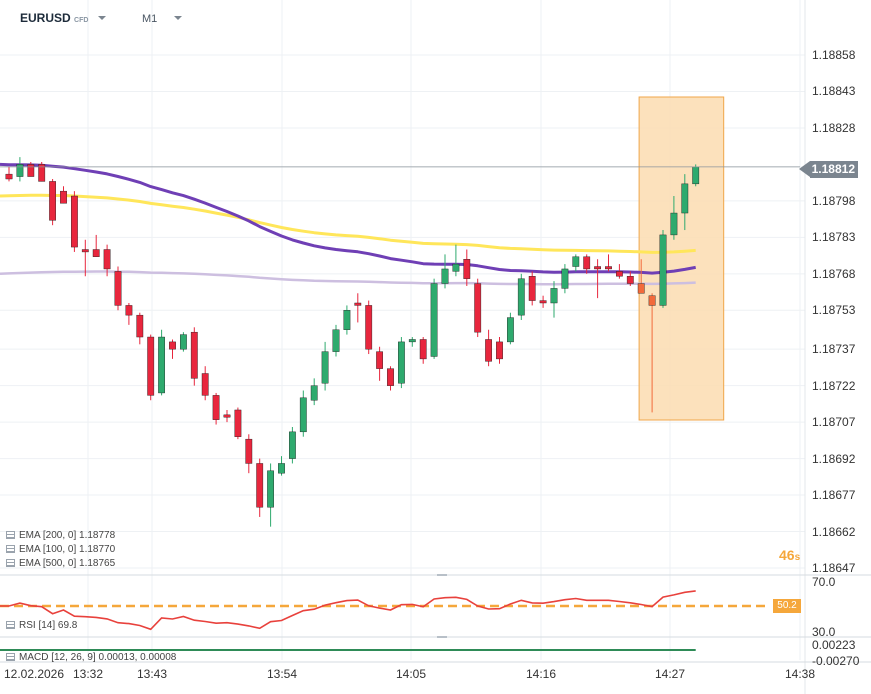 The image size is (871, 694). What do you see at coordinates (67, 549) in the screenshot?
I see `ema-legend-text: EMA [100, 0] 1.18770` at bounding box center [67, 549].